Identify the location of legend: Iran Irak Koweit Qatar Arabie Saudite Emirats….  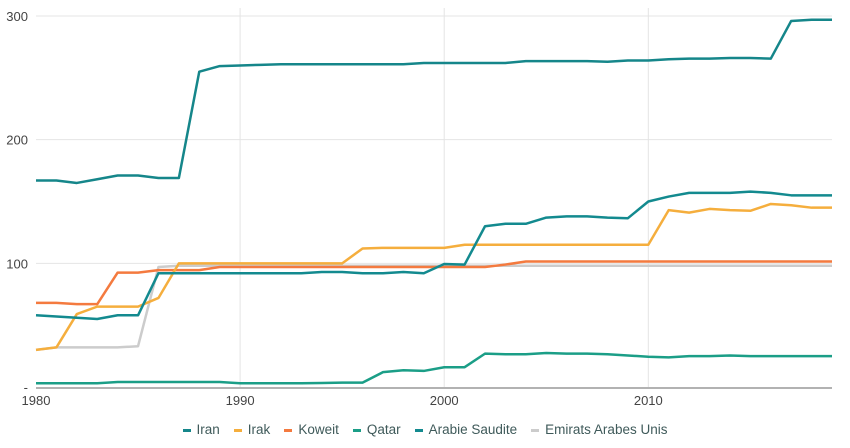
(425, 429).